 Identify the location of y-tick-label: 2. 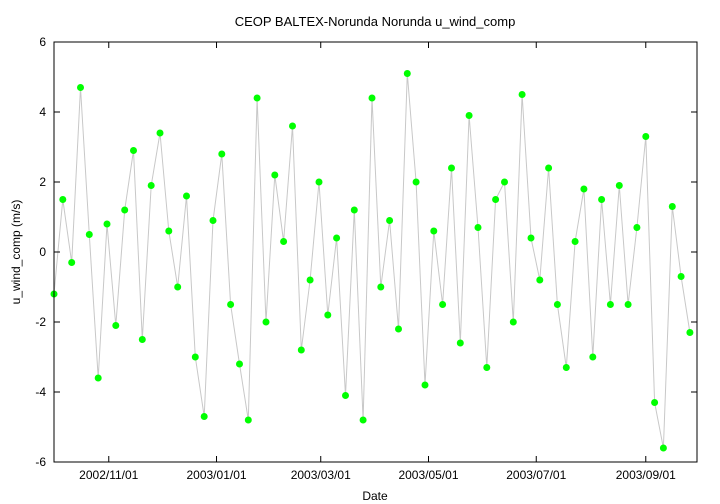
(42, 182).